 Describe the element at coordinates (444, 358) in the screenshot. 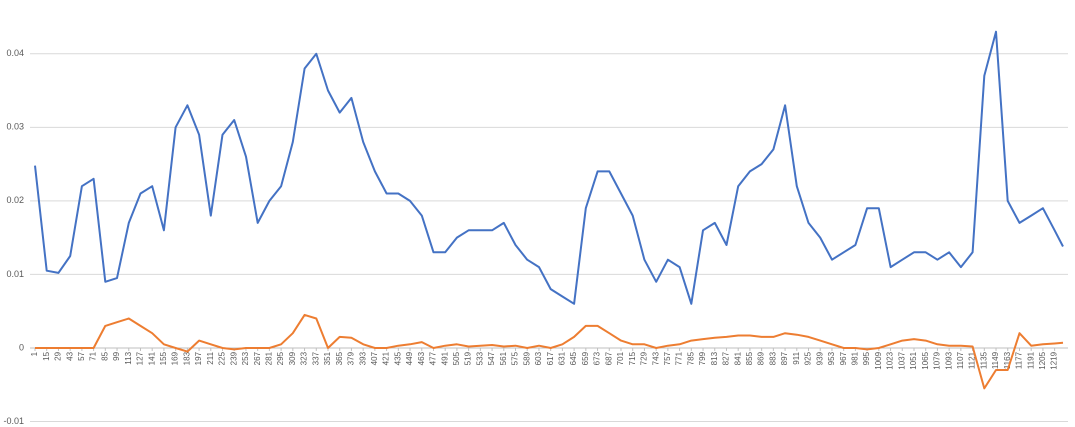

I see `x-tick-label: 491` at that location.